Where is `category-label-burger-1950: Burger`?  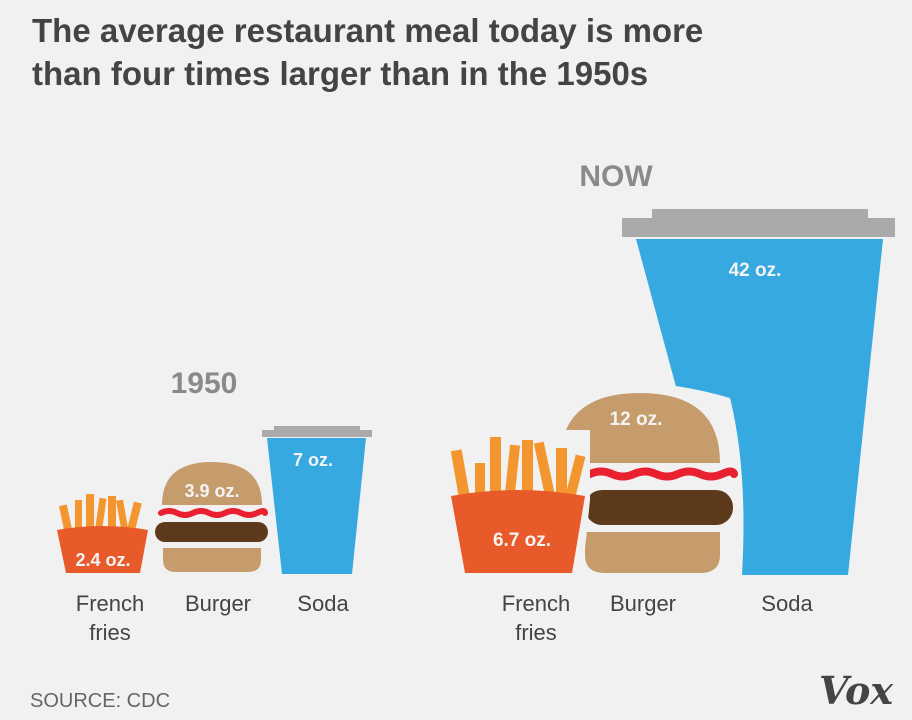
category-label-burger-1950: Burger is located at coordinates (218, 603).